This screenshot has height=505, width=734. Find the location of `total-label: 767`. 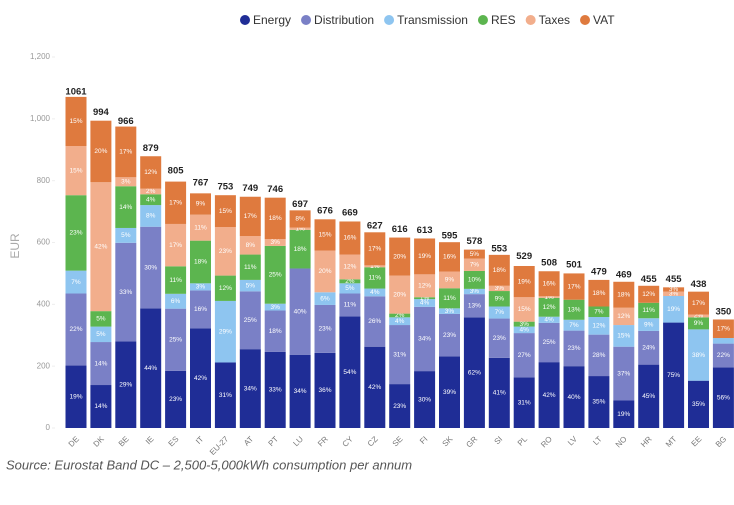

total-label: 767 is located at coordinates (201, 182).